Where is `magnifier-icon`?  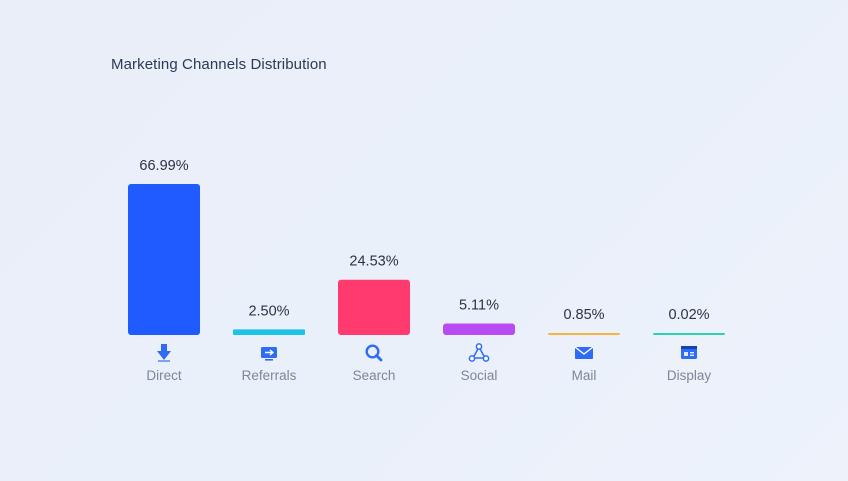
magnifier-icon is located at coordinates (374, 353).